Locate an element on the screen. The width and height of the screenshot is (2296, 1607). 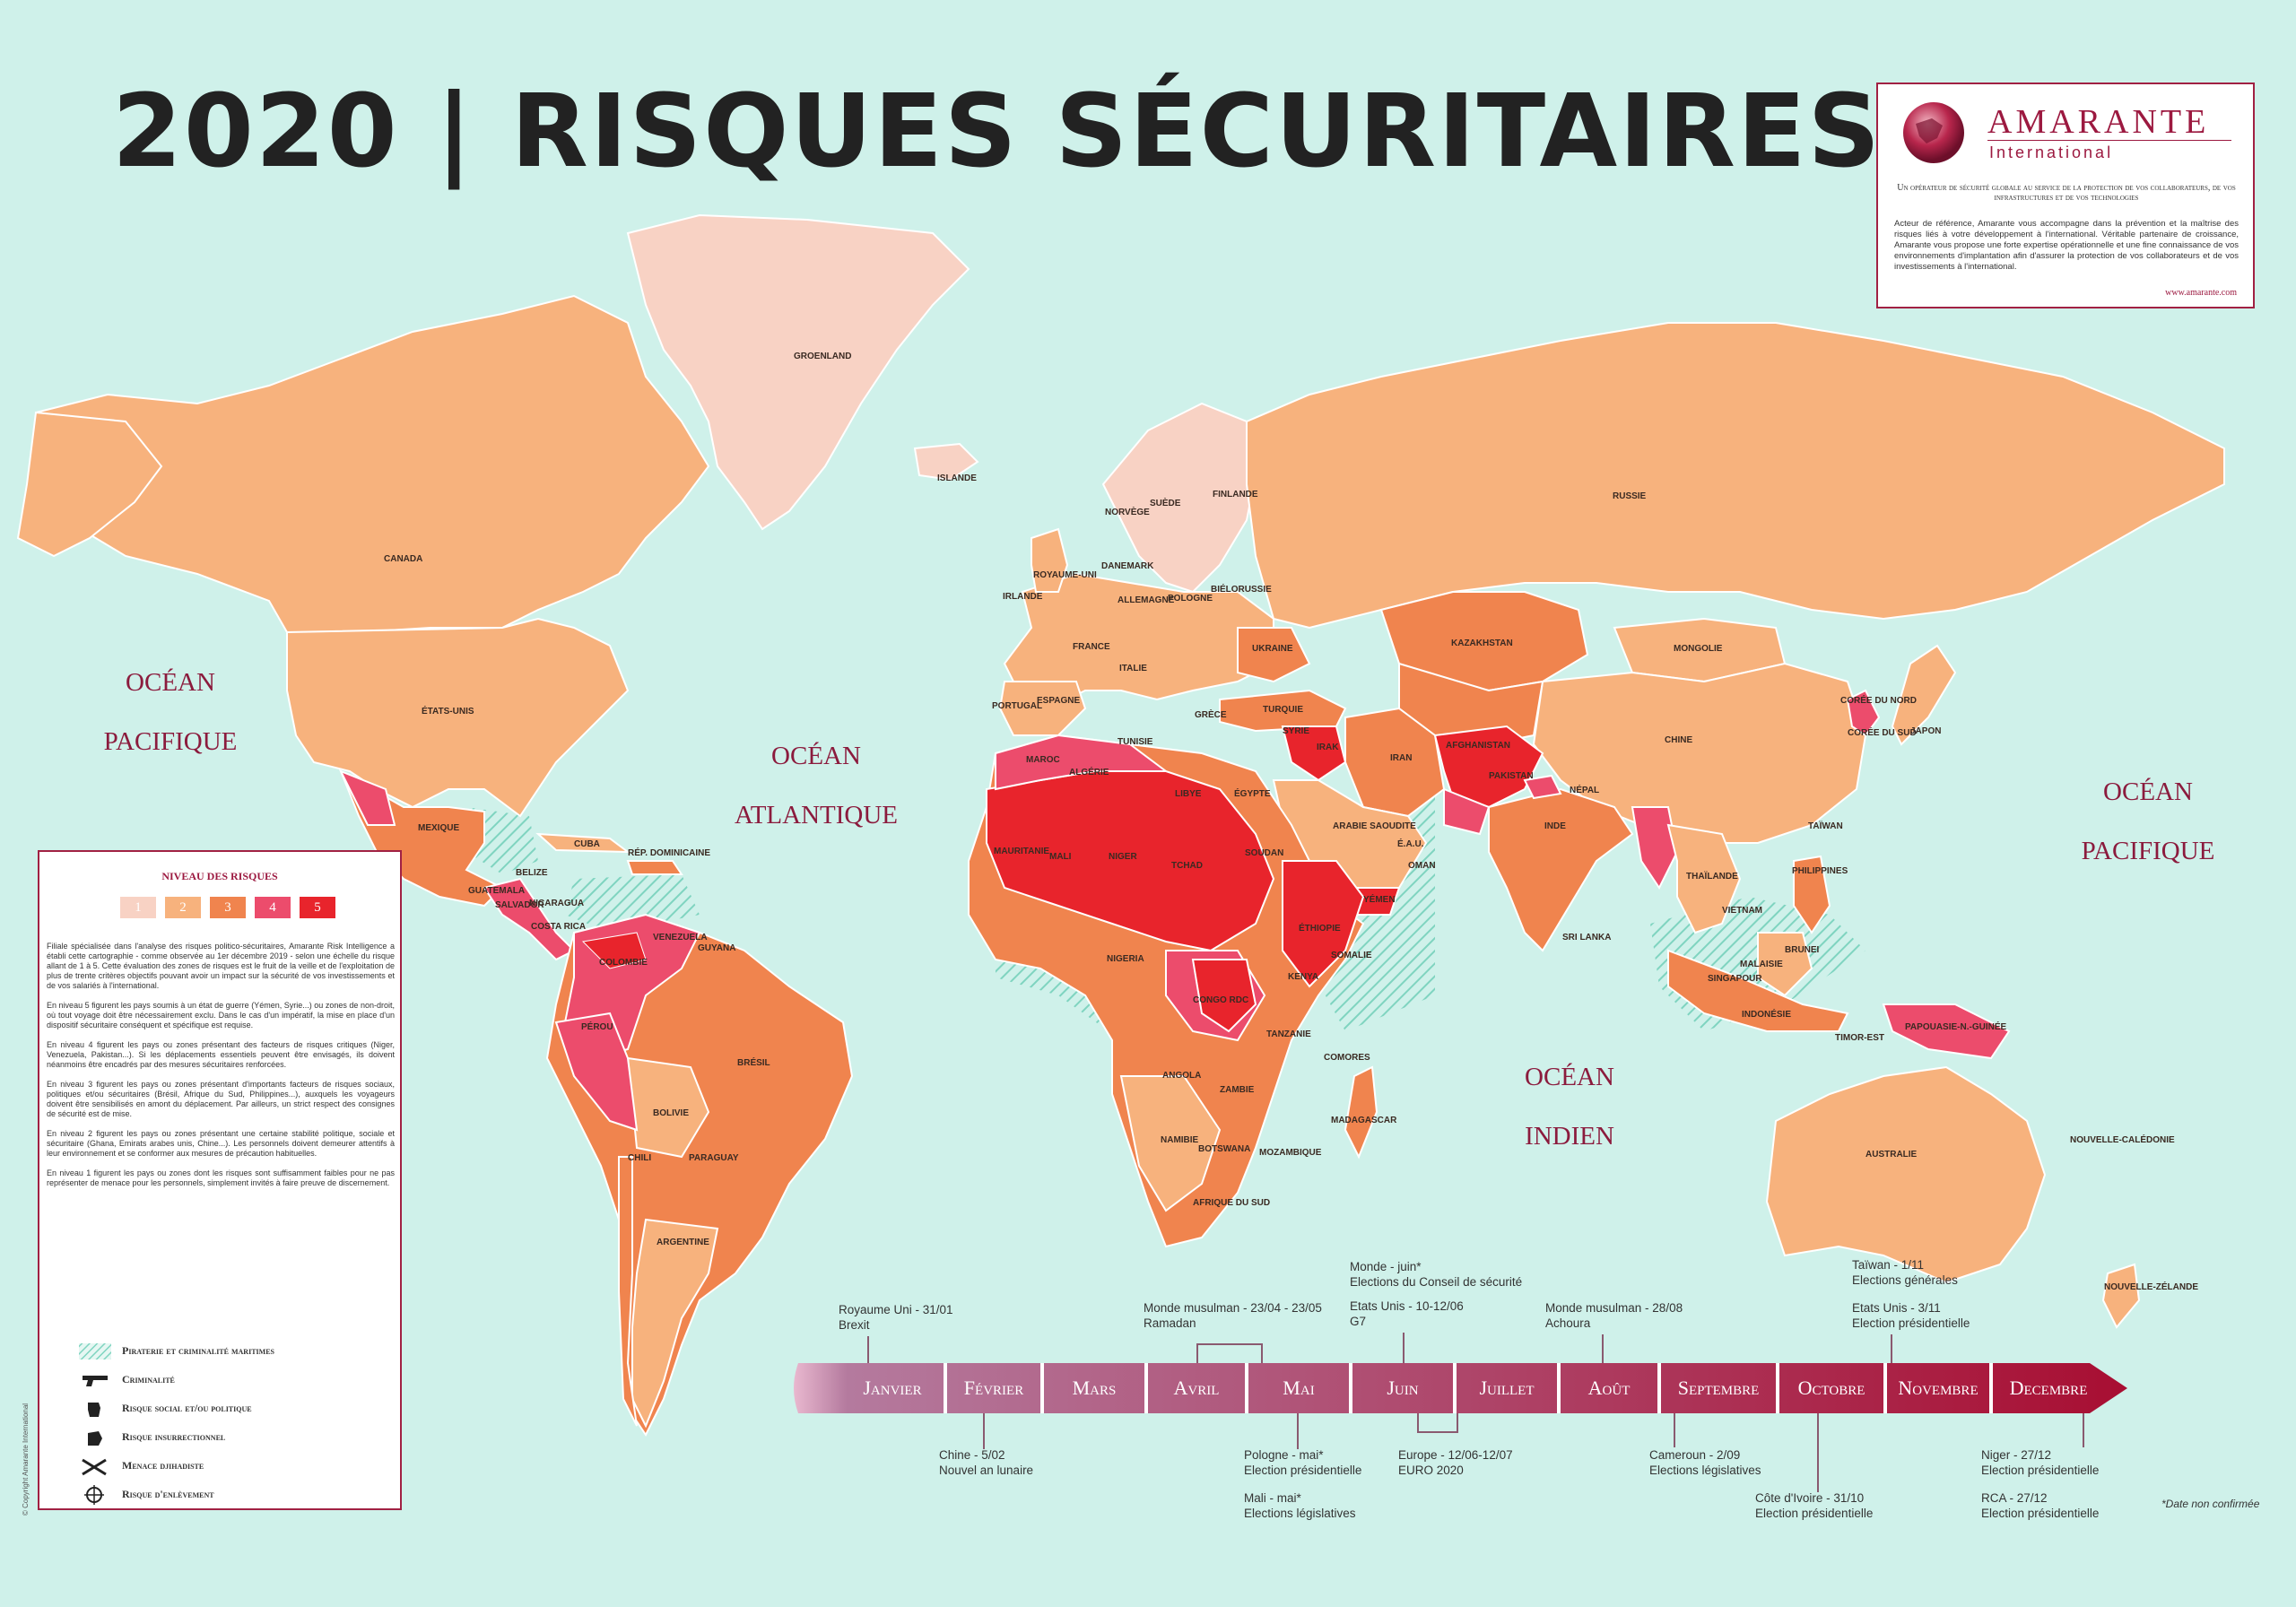
event-line: Etats Unis - 10-12/06 is located at coordinates (1407, 1306).